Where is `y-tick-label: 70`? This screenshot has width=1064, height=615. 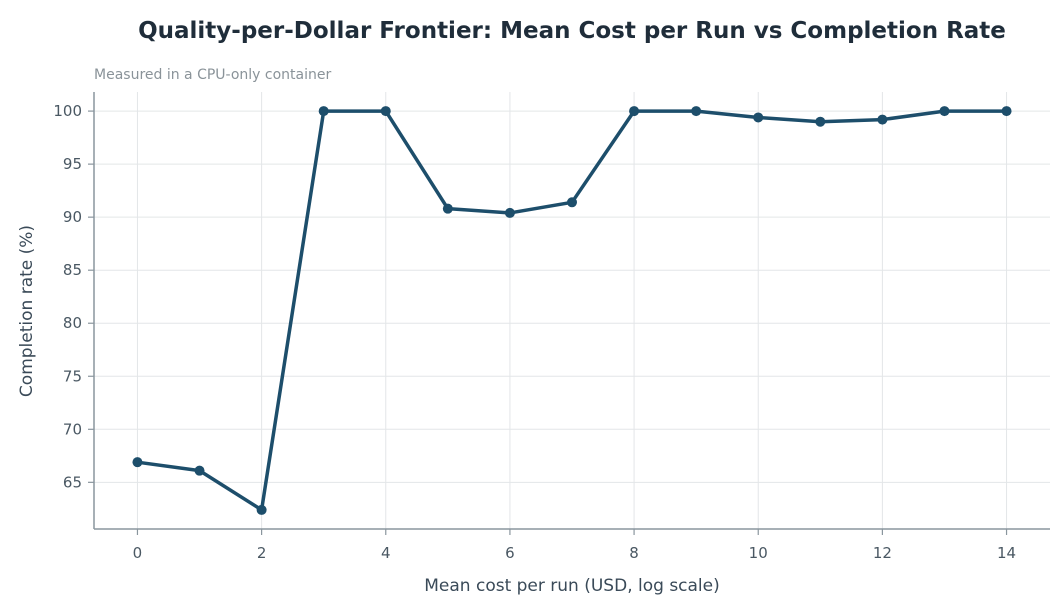
y-tick-label: 70 is located at coordinates (72, 429).